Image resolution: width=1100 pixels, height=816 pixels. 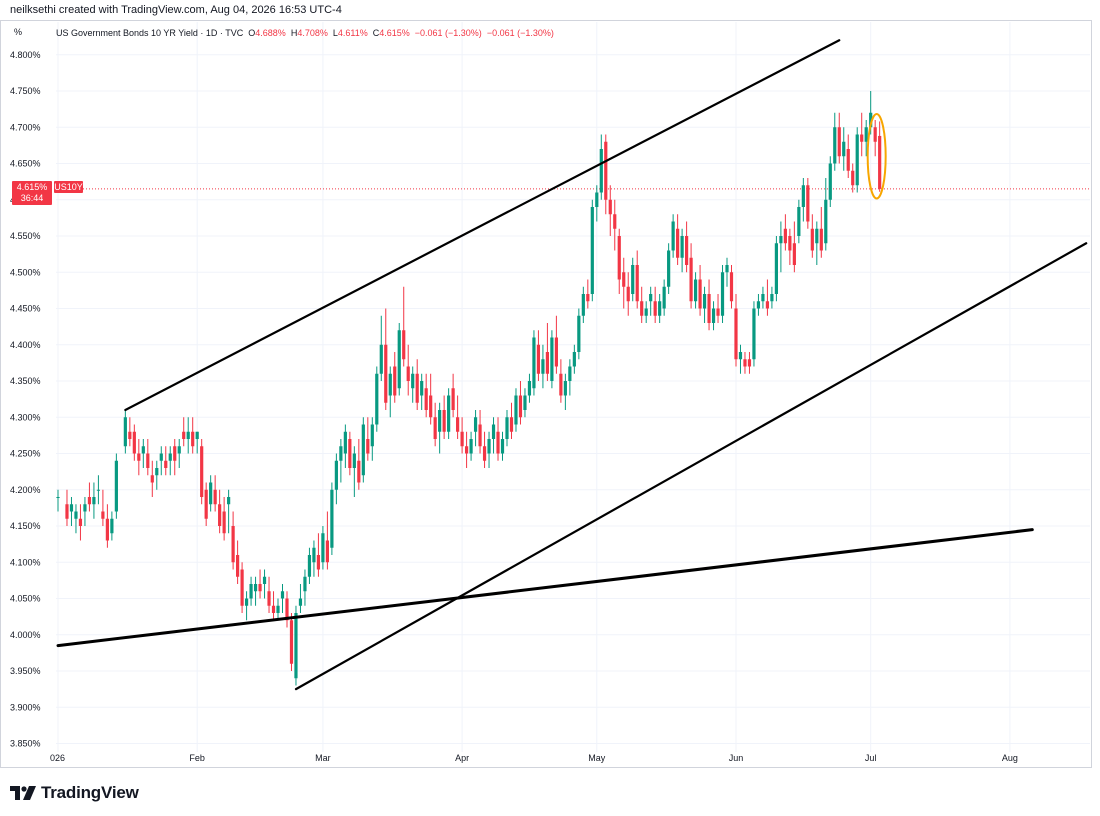 I want to click on y-tick-label: 3.950%, so click(x=25, y=671).